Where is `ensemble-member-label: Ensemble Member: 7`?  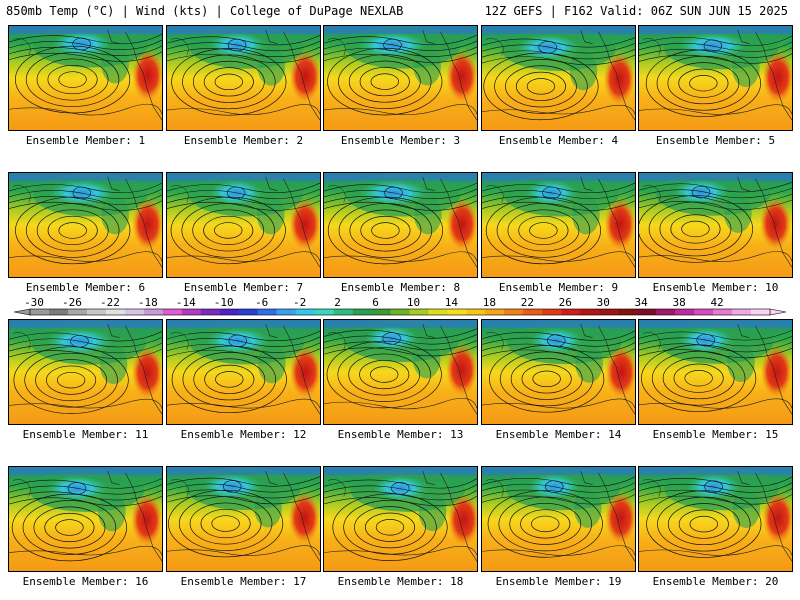 ensemble-member-label: Ensemble Member: 7 is located at coordinates (243, 287).